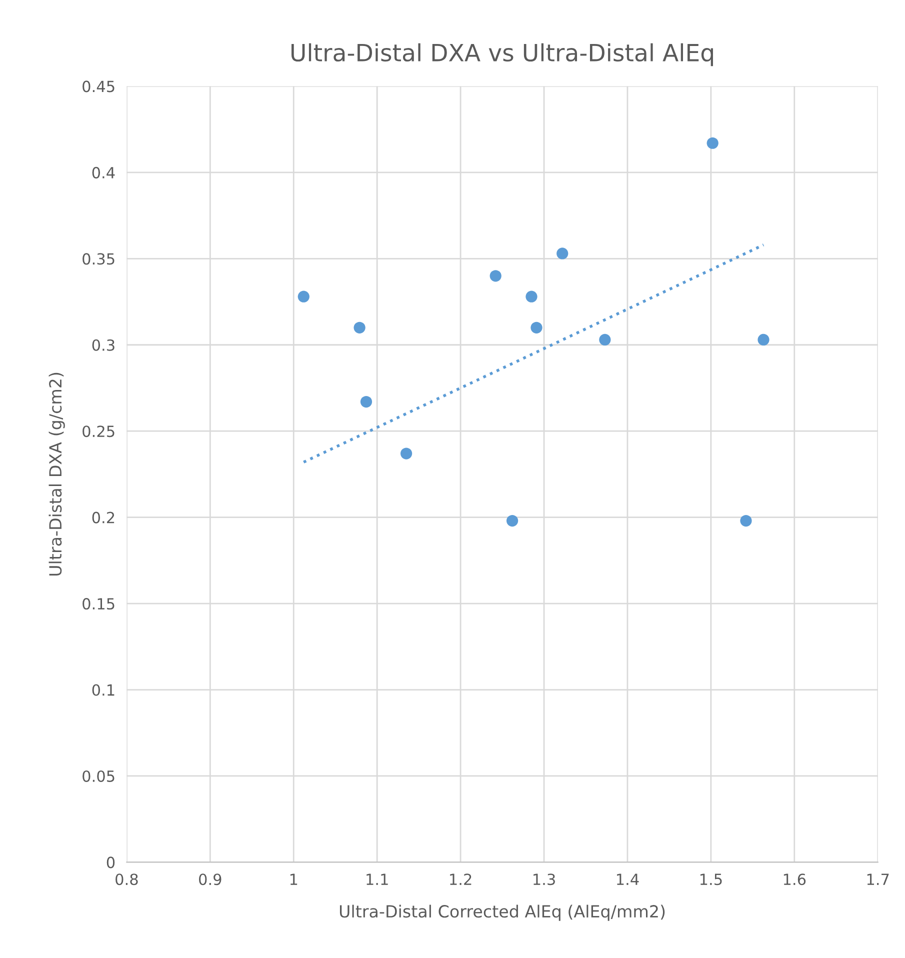 The width and height of the screenshot is (905, 958). What do you see at coordinates (294, 879) in the screenshot?
I see `x-tick-label: 1` at bounding box center [294, 879].